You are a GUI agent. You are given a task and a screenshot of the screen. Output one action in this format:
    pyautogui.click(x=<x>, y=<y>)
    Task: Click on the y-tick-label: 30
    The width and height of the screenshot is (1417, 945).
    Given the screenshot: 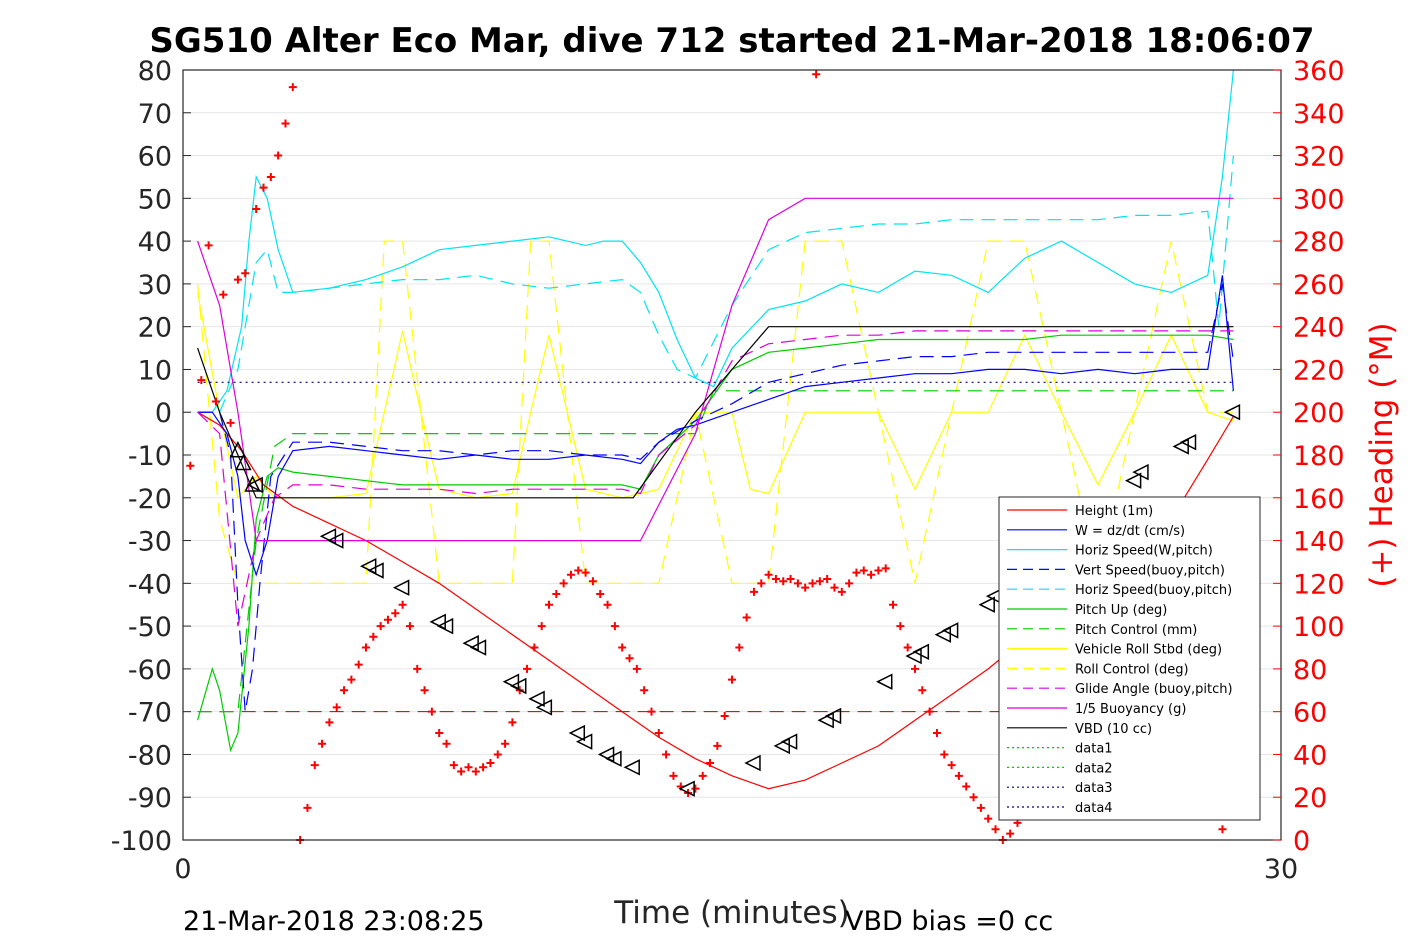 What is the action you would take?
    pyautogui.click(x=155, y=285)
    